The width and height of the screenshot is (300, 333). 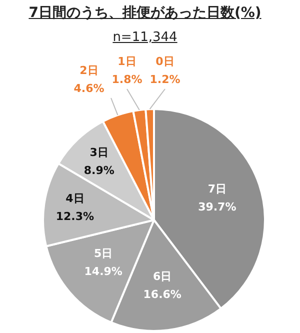 What do you see at coordinates (145, 13) in the screenshot?
I see `chart-title: 7日間のうち、排便があった日数(%)` at bounding box center [145, 13].